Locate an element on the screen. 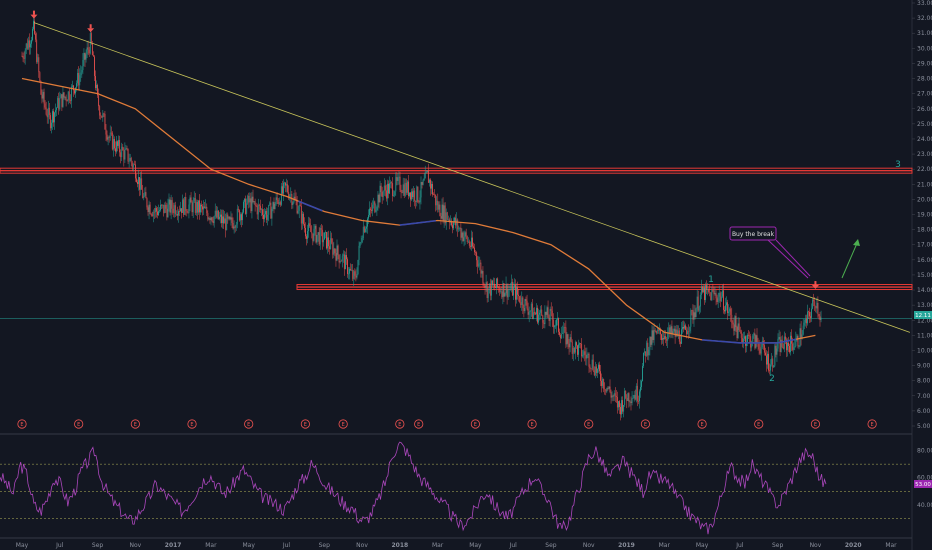 Image resolution: width=932 pixels, height=550 pixels. callout-text: Buy the break is located at coordinates (753, 234).